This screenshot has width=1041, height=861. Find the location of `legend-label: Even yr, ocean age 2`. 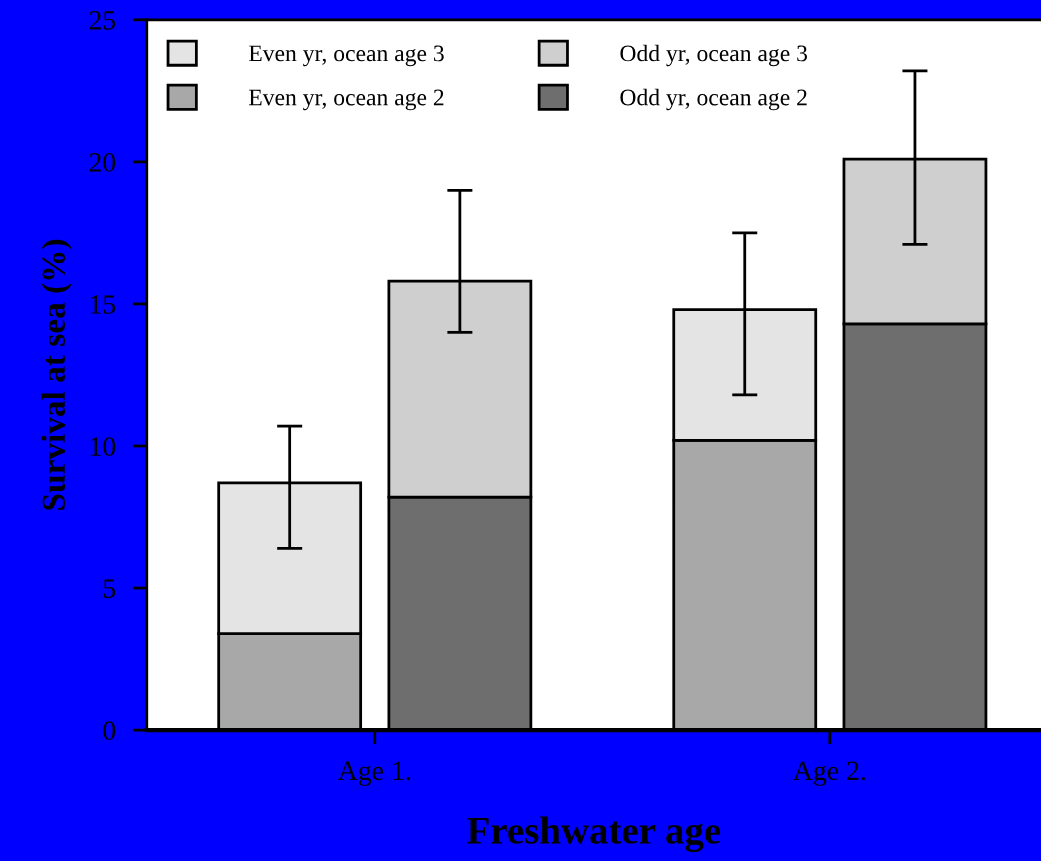

legend-label: Even yr, ocean age 2 is located at coordinates (346, 100).